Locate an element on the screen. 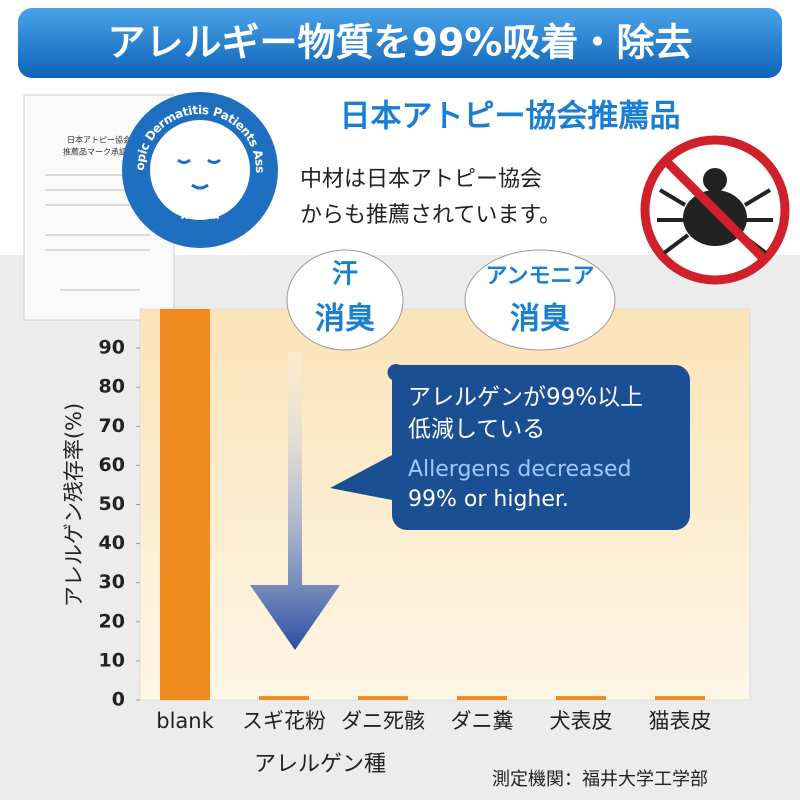  callout-text: 低減している is located at coordinates (476, 430).